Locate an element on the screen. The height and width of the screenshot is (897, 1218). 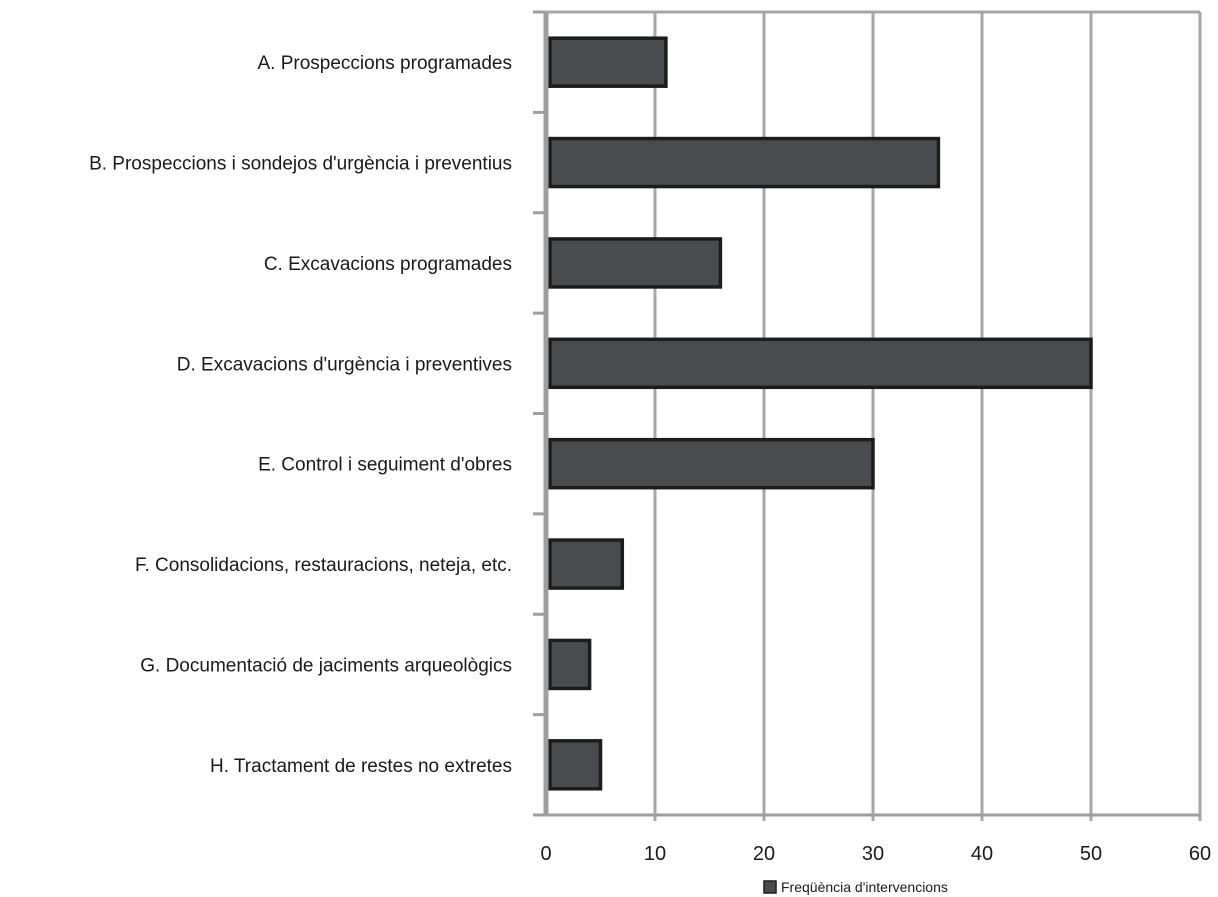
category-label: C. Excavacions programades is located at coordinates (388, 264).